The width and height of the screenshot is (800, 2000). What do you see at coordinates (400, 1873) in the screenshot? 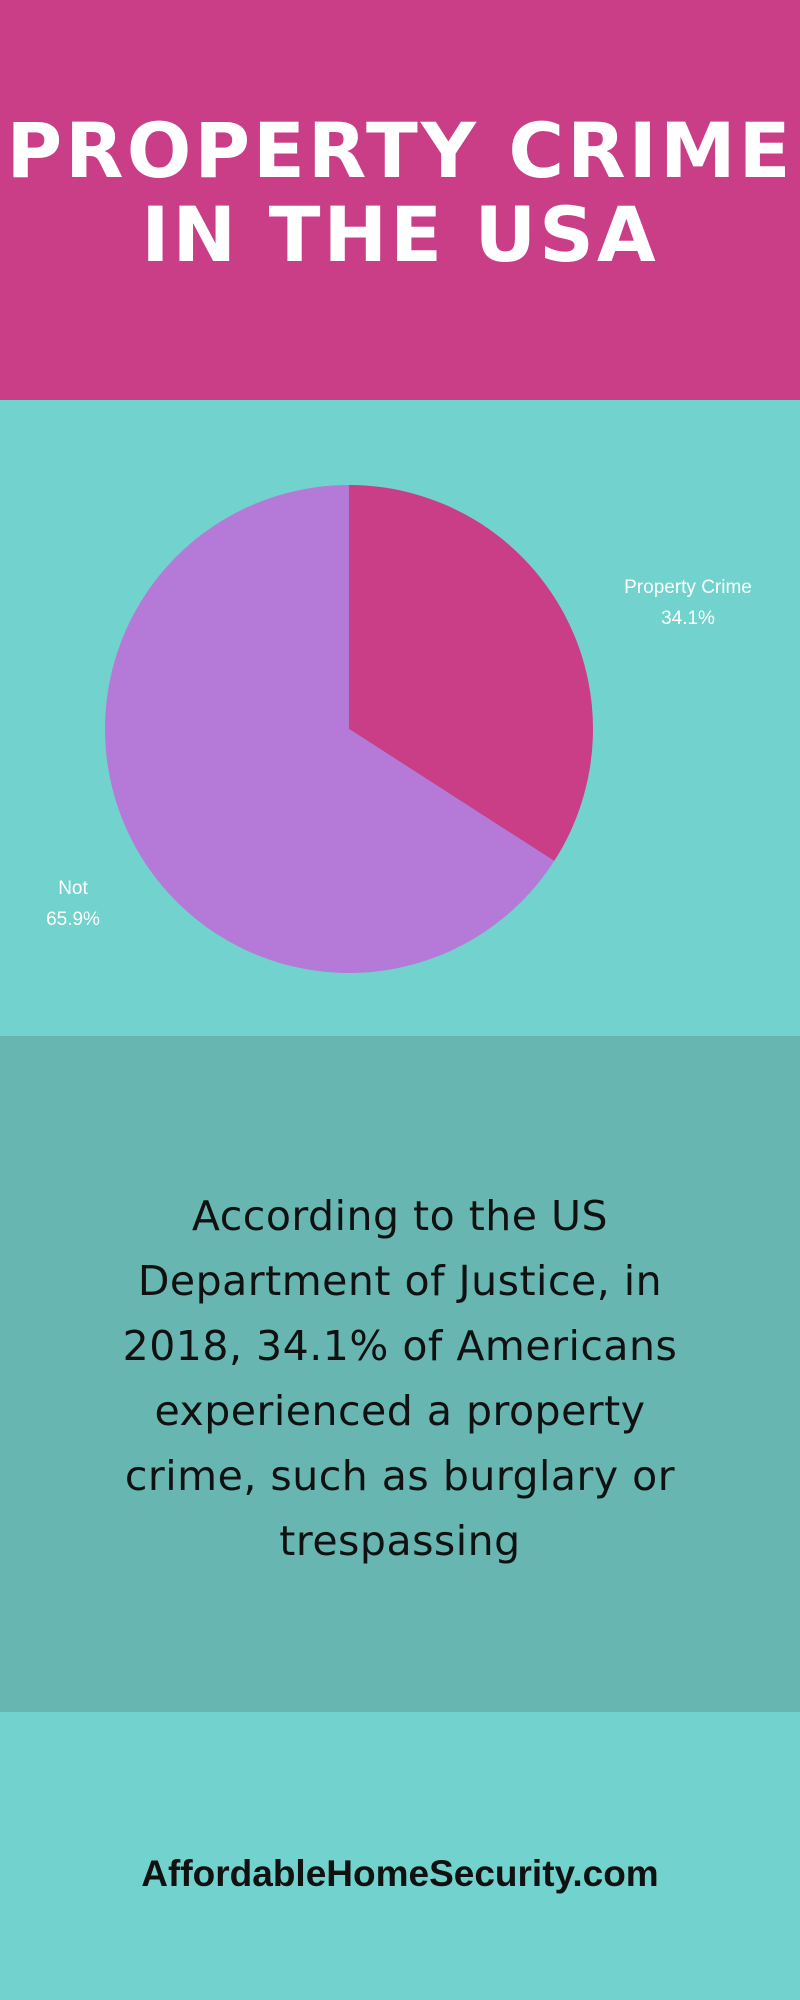
I see `site-url: AffordableHomeSecurity.com` at bounding box center [400, 1873].